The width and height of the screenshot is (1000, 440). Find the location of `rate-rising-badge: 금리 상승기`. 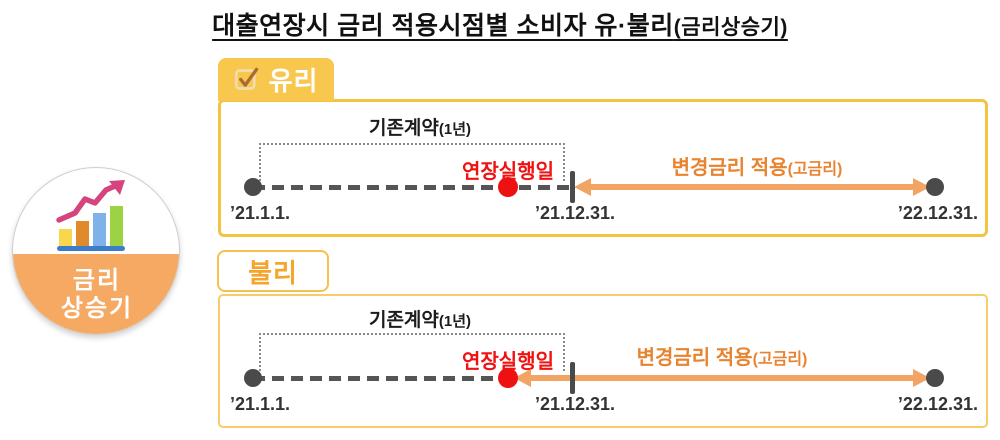

rate-rising-badge: 금리 상승기 is located at coordinates (96, 251).